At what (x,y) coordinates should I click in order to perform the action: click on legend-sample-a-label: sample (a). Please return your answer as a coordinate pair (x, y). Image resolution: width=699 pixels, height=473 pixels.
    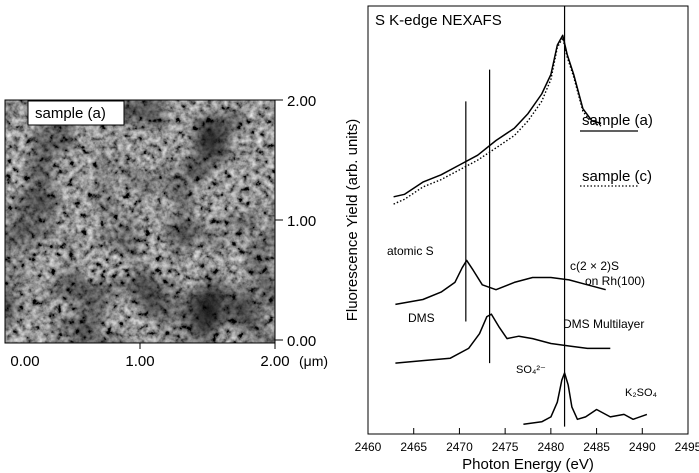
    Looking at the image, I should click on (617, 120).